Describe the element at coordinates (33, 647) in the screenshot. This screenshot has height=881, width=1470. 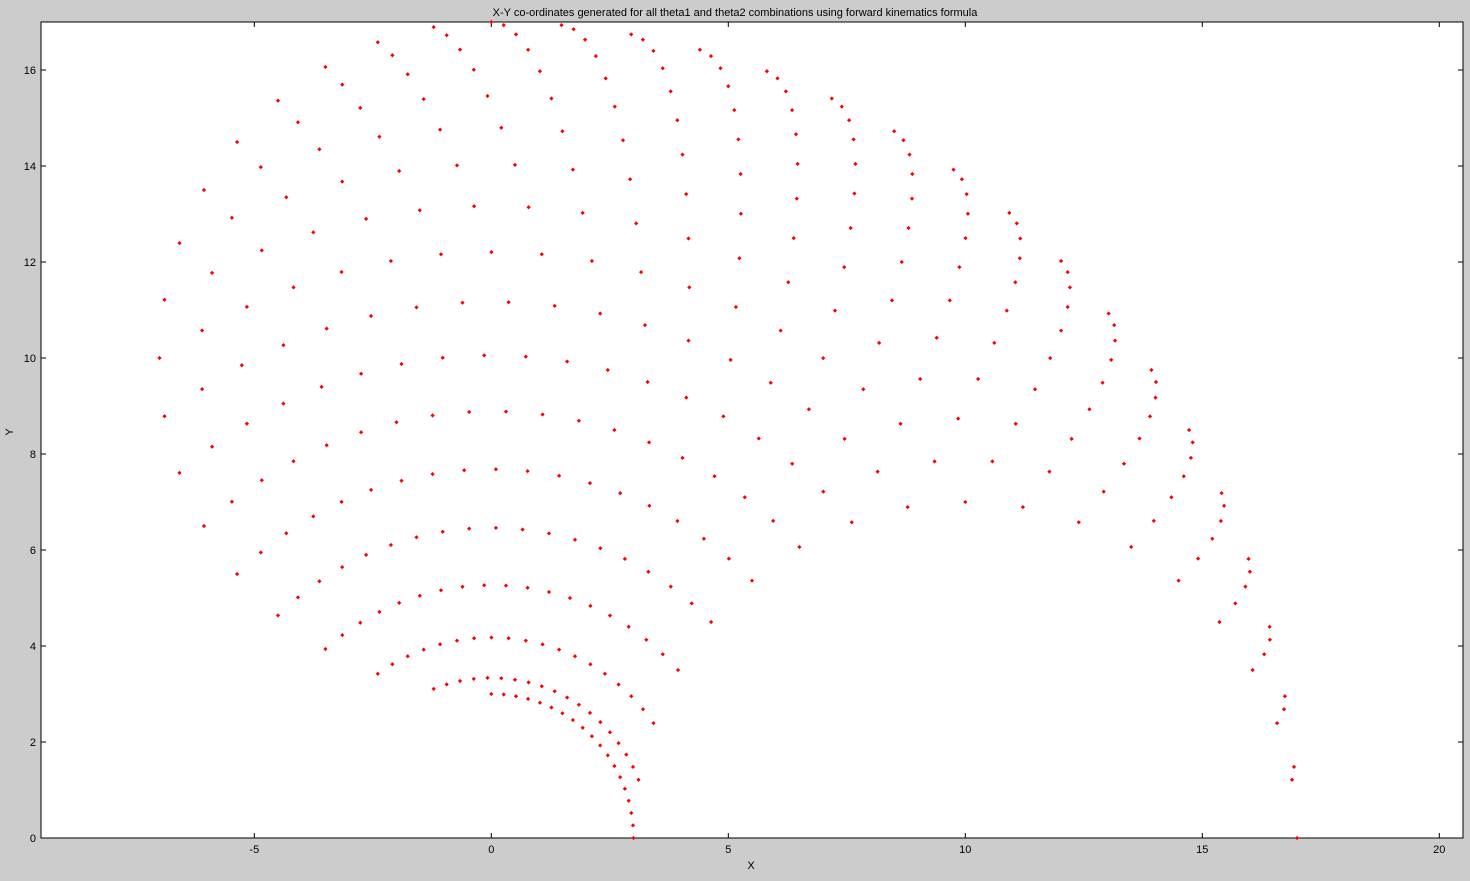
I see `y-tick-label: 4` at that location.